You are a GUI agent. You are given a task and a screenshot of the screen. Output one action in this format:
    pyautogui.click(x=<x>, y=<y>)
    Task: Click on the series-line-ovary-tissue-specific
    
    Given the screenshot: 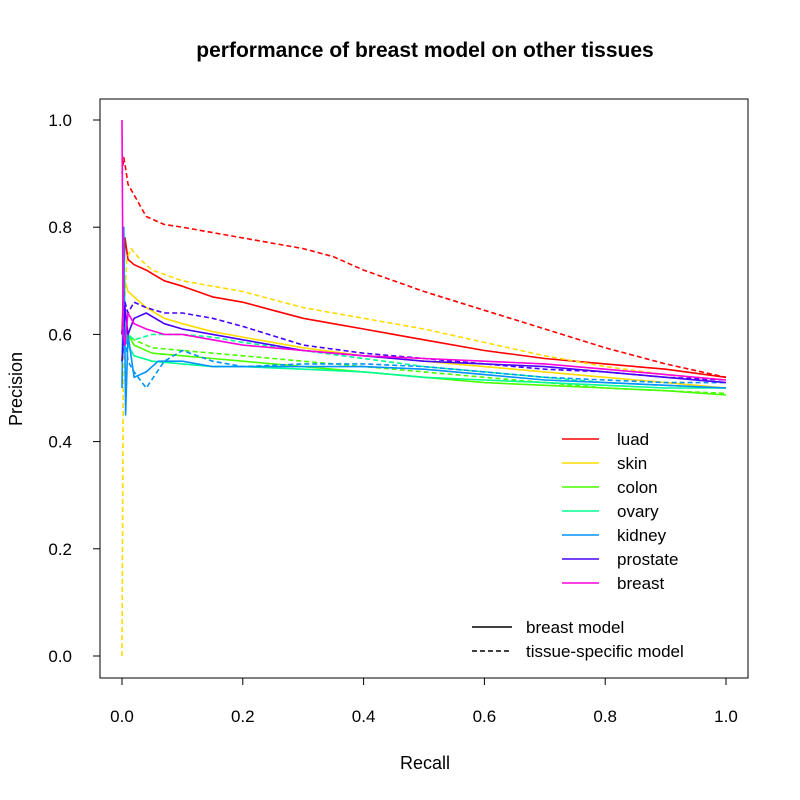 What is the action you would take?
    pyautogui.click(x=424, y=355)
    